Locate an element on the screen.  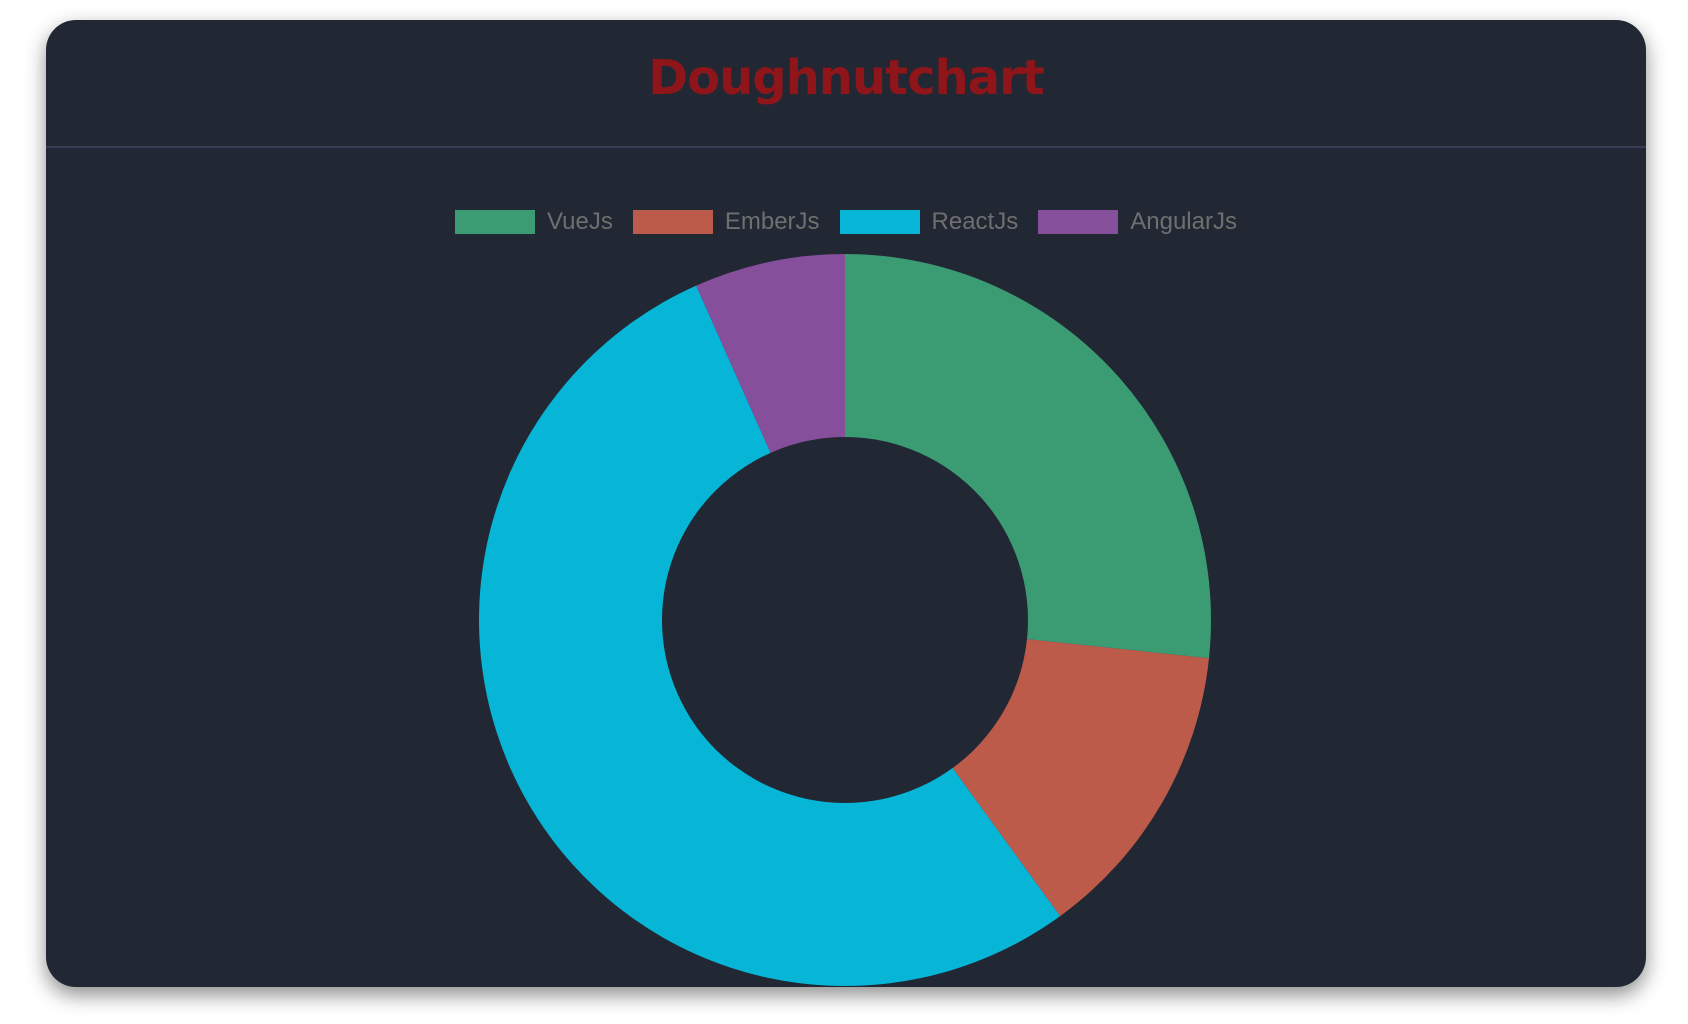
legend-label: AngularJs is located at coordinates (1183, 221).